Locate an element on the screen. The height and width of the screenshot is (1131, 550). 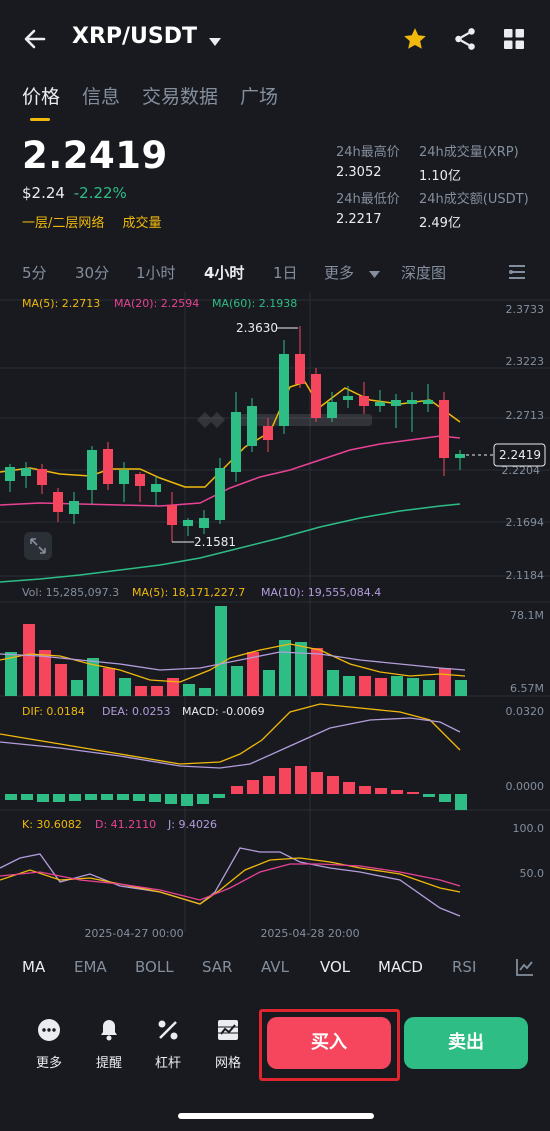
stat-vol-xrp-label: 24h成交量(XRP) is located at coordinates (469, 152).